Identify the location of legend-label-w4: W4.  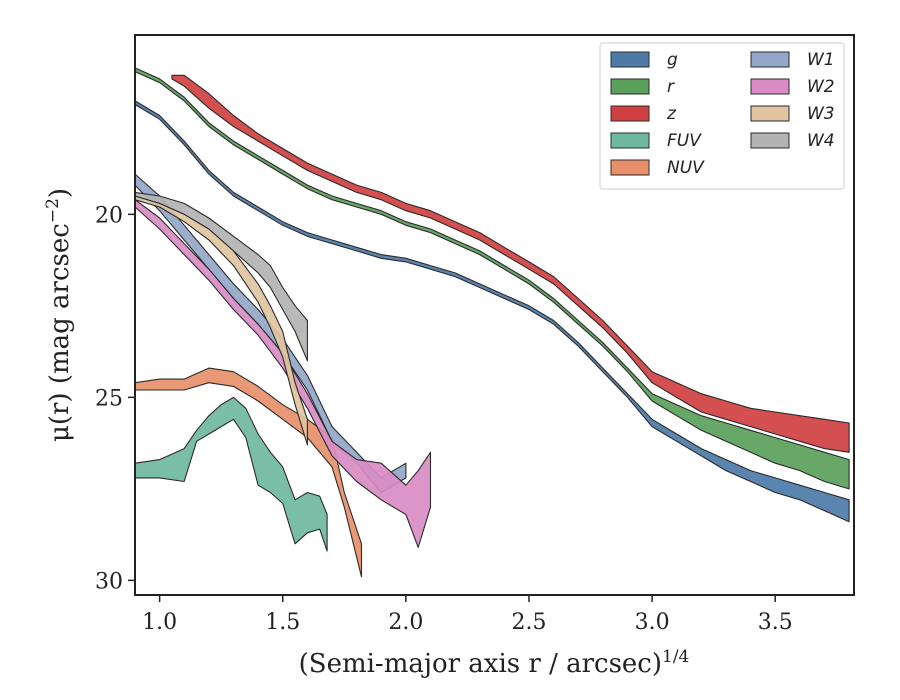
(821, 141).